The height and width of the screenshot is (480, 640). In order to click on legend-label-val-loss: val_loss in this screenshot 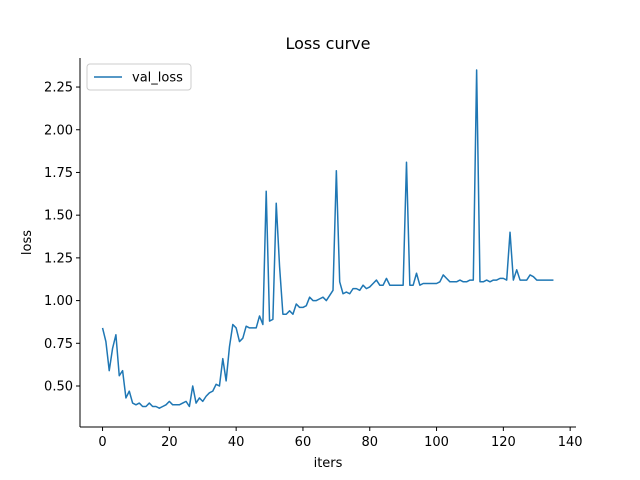, I will do `click(157, 78)`.